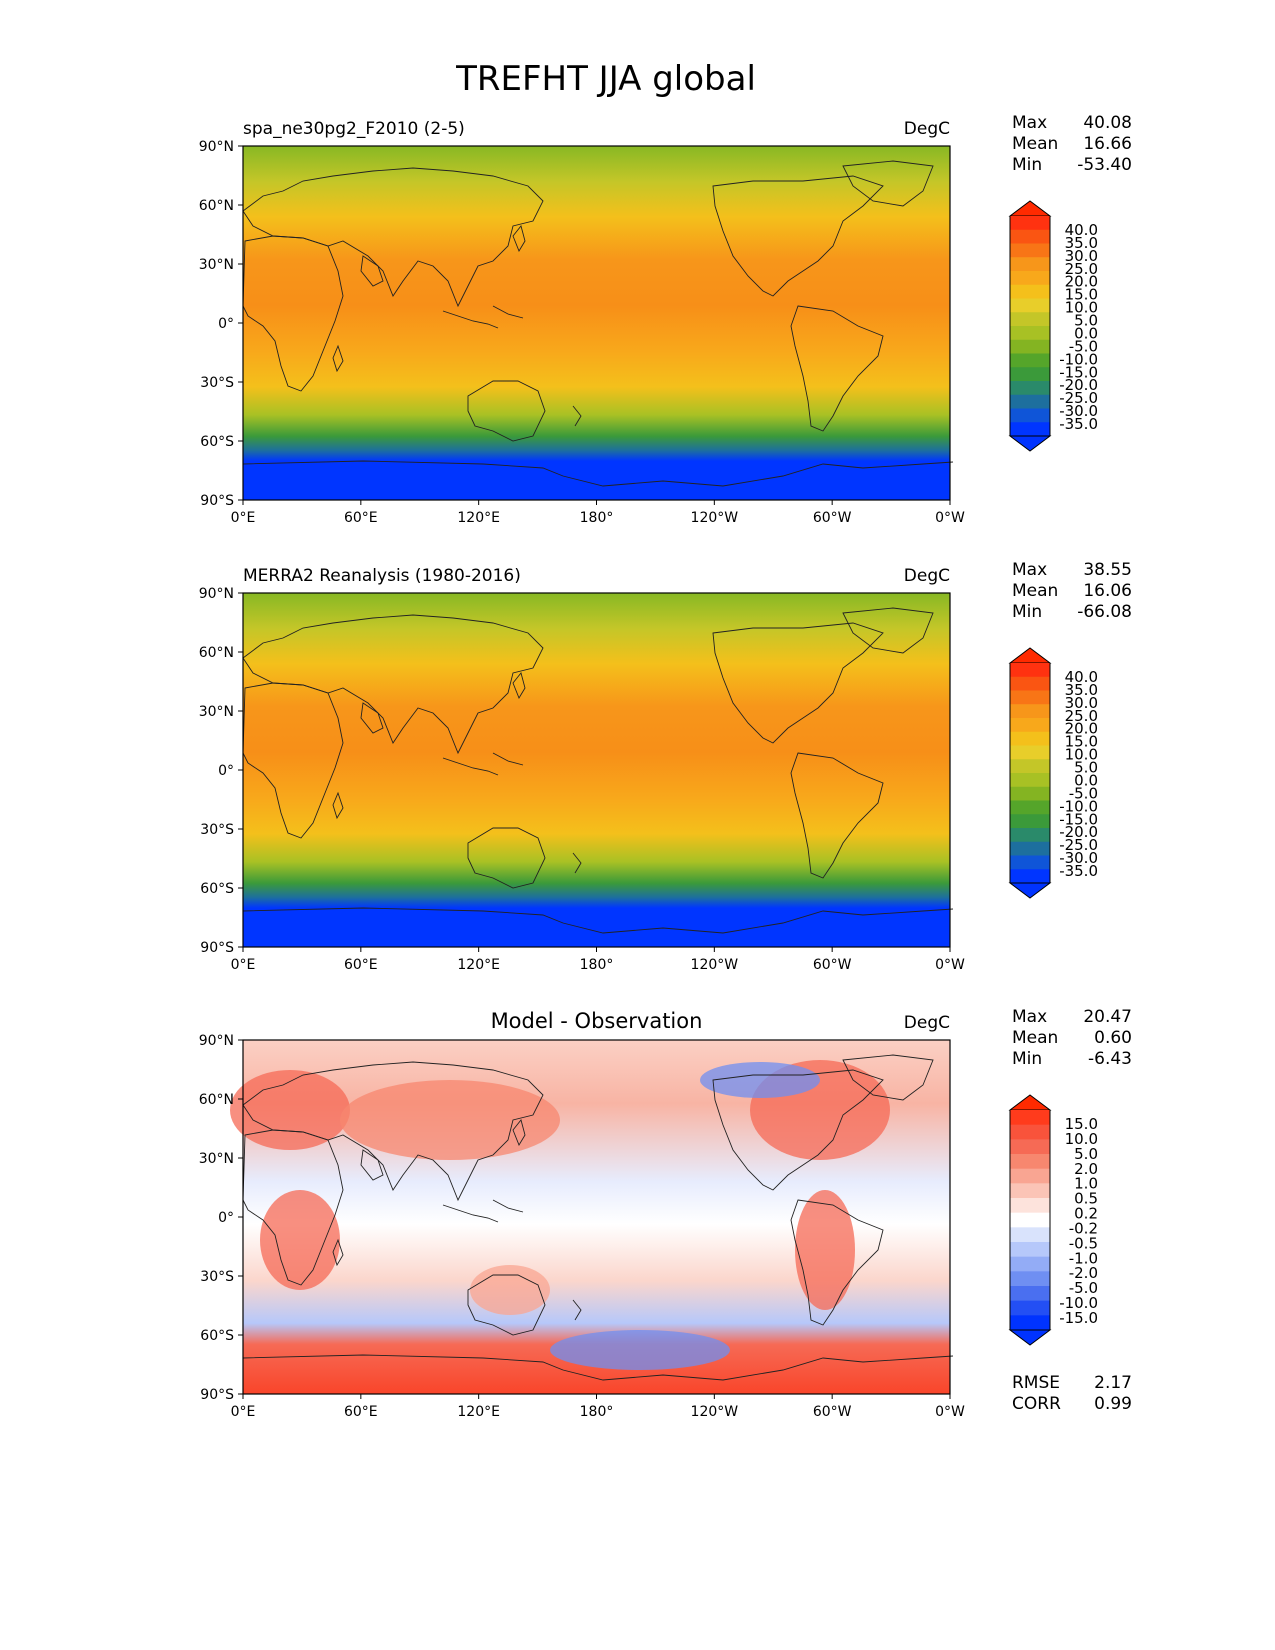  I want to click on panel-title: Model - Observation, so click(597, 1021).